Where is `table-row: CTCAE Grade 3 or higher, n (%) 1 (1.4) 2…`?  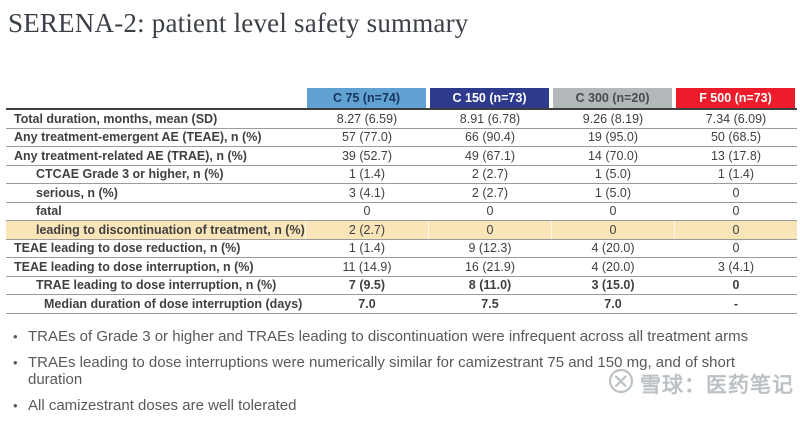
table-row: CTCAE Grade 3 or higher, n (%) 1 (1.4) 2… is located at coordinates (401, 174).